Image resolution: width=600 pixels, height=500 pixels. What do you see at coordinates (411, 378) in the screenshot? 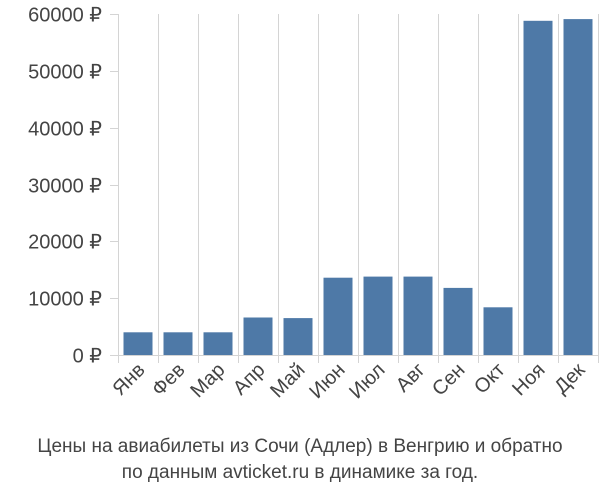
I see `x-tick-label: Авг` at bounding box center [411, 378].